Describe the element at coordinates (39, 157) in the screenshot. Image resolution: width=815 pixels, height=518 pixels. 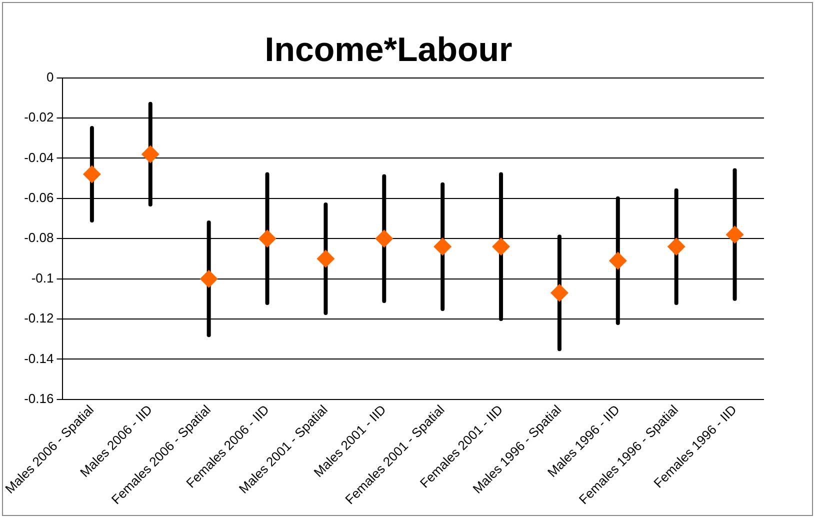
I see `y-tick-label: -0.04` at that location.